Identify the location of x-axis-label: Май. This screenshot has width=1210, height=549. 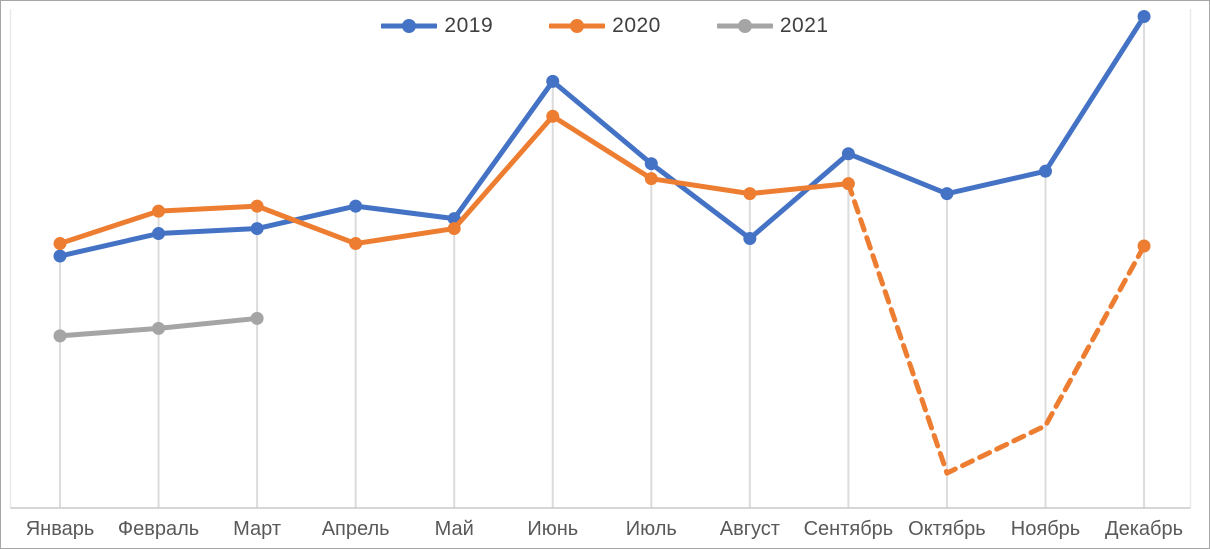
(454, 529).